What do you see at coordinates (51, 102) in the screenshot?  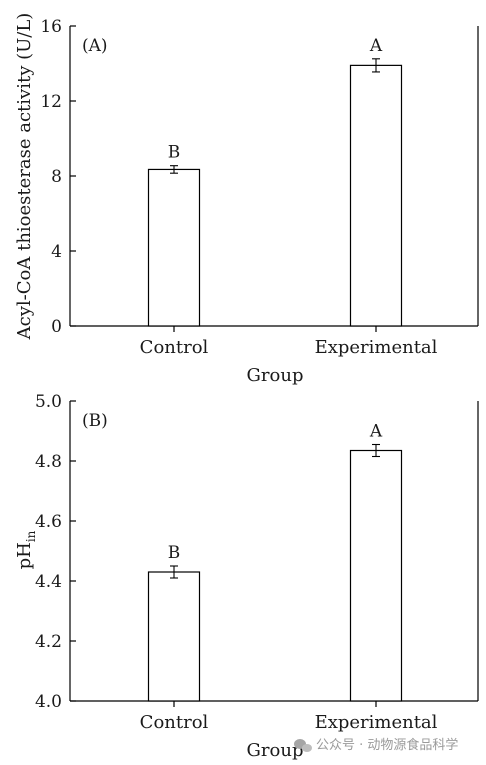 I see `panel-a-y-tick-label: 12` at bounding box center [51, 102].